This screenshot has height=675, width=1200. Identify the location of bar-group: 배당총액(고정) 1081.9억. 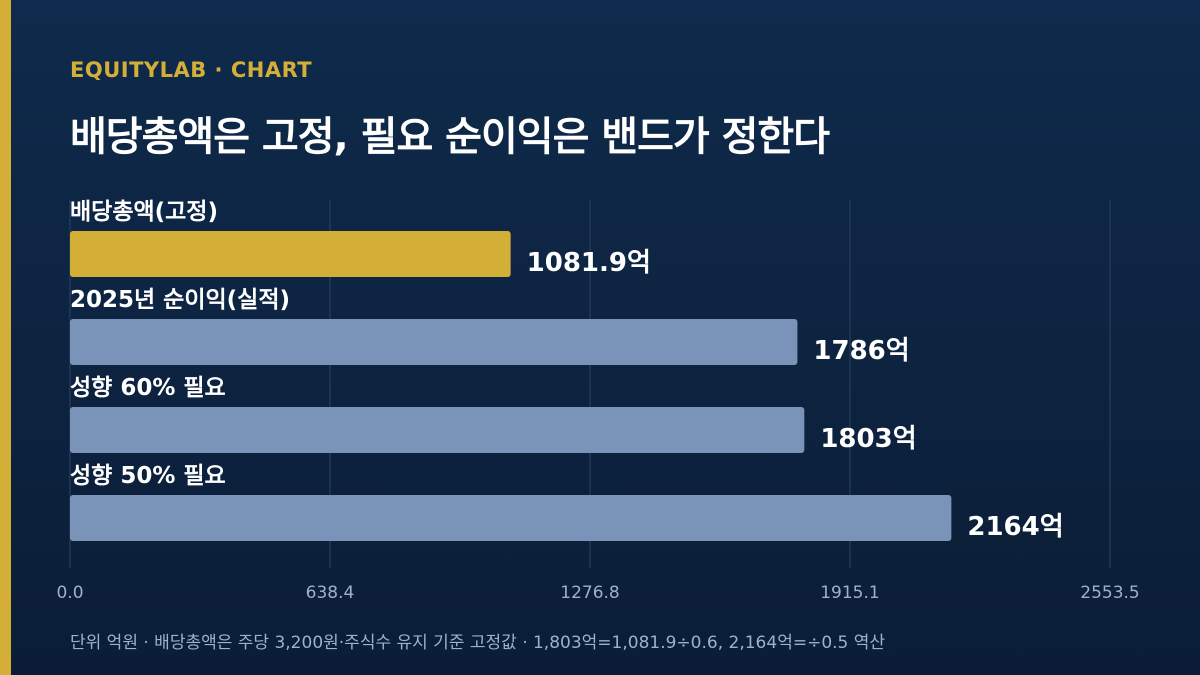
(360, 238).